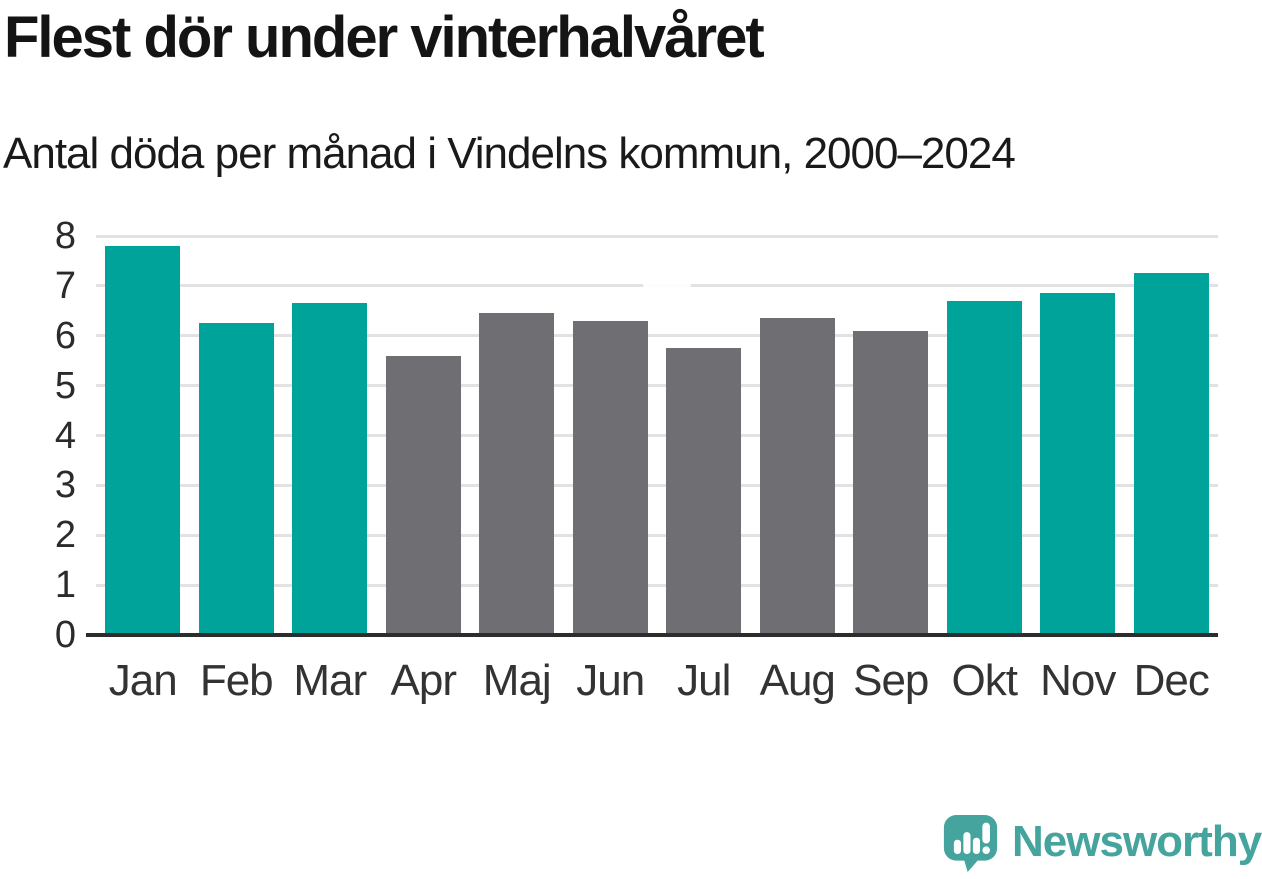 This screenshot has height=879, width=1262. I want to click on bar-dec, so click(1171, 454).